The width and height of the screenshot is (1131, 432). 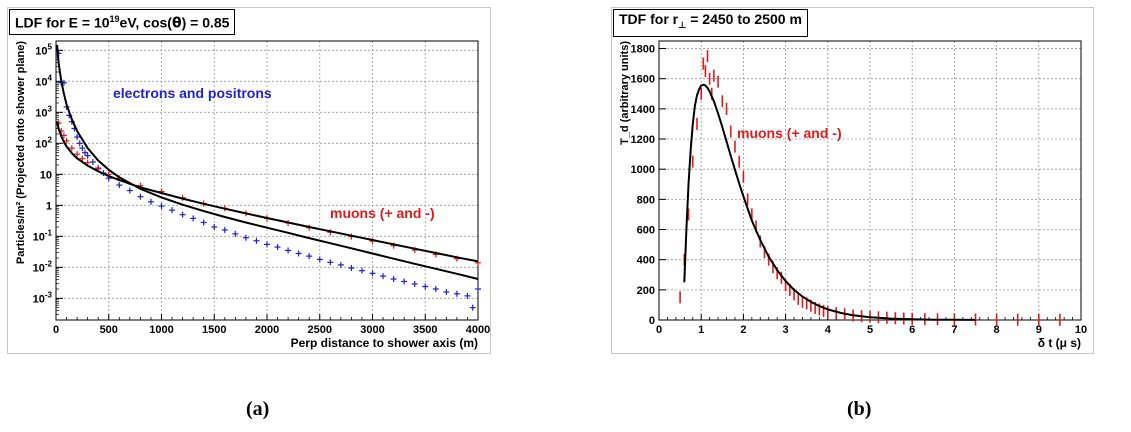 What do you see at coordinates (701, 330) in the screenshot?
I see `x-tick-label: 1` at bounding box center [701, 330].